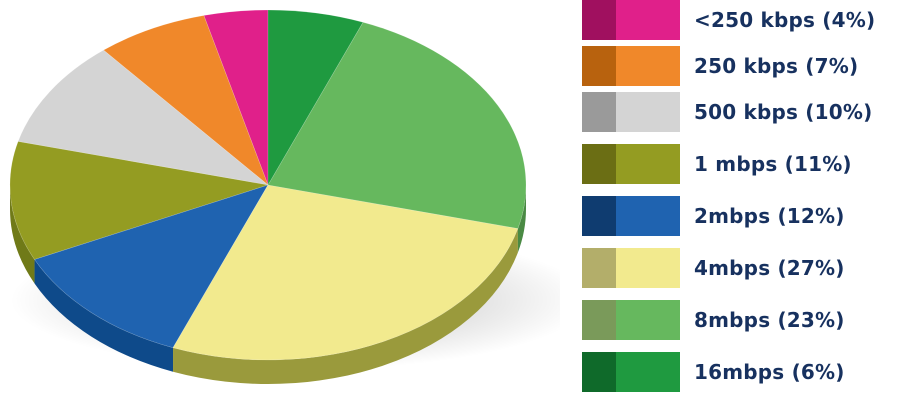 This screenshot has width=902, height=394. I want to click on legend-item: 500 kbps (10%), so click(742, 112).